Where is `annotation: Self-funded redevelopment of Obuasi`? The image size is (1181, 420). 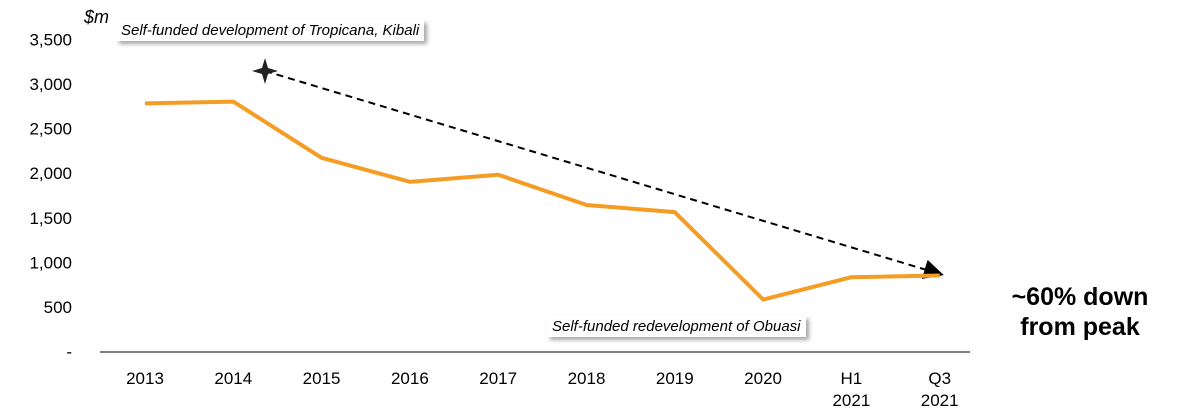 annotation: Self-funded redevelopment of Obuasi is located at coordinates (676, 326).